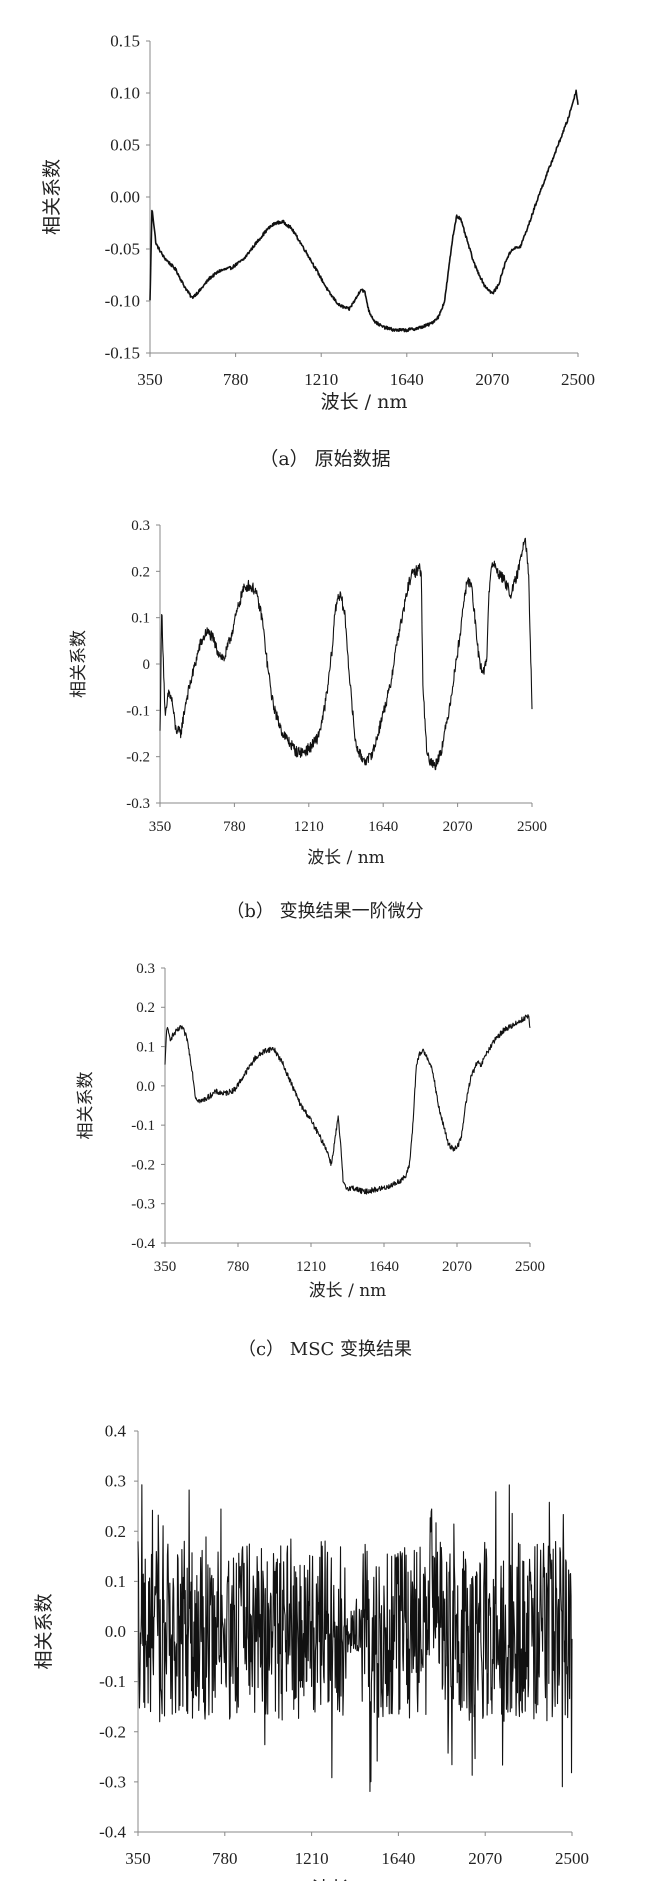  I want to click on y-tick-label: 0.4, so click(116, 1431).